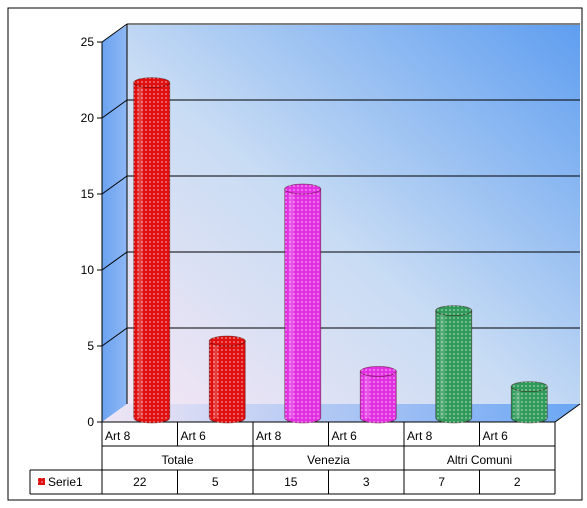  What do you see at coordinates (291, 482) in the screenshot?
I see `data-table-value: 15` at bounding box center [291, 482].